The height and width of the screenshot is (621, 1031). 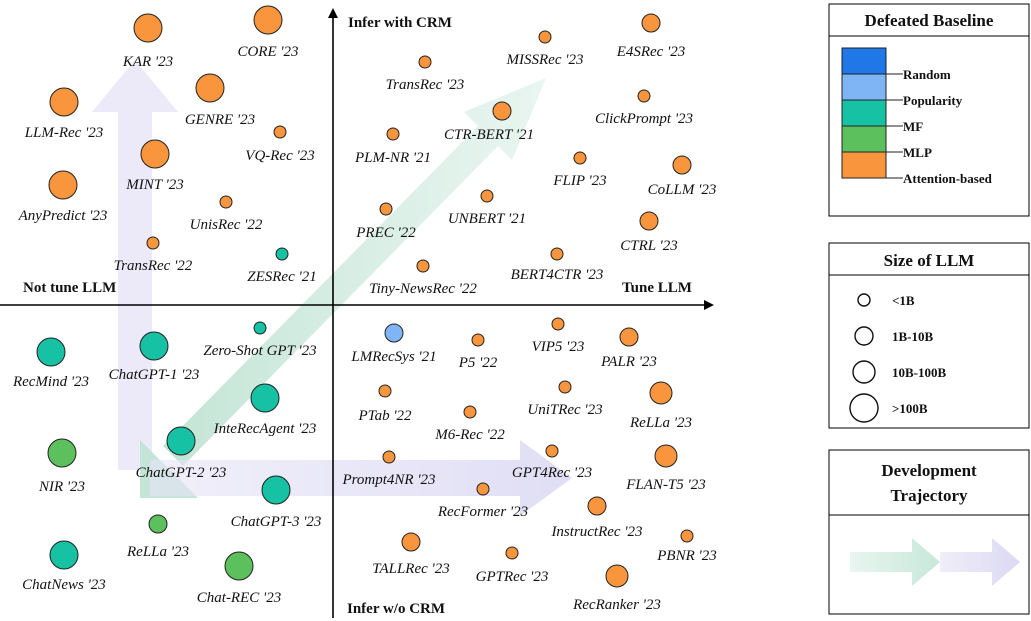 What do you see at coordinates (919, 372) in the screenshot?
I see `legend-size-label: 10B-100B` at bounding box center [919, 372].